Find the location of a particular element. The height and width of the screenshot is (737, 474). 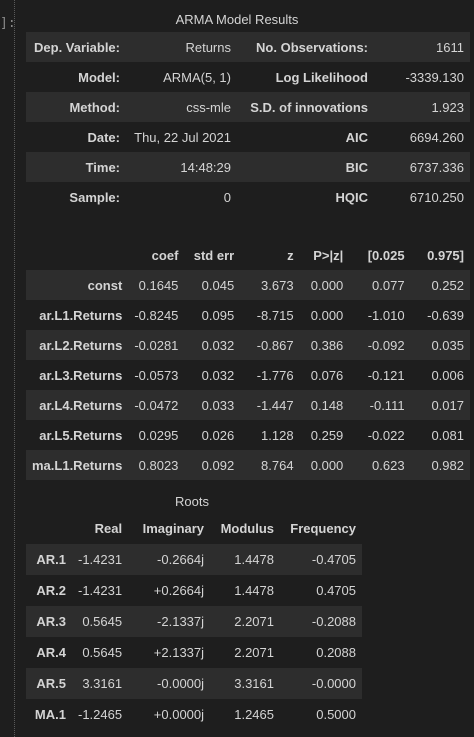

coefficient-name: const is located at coordinates (105, 285).